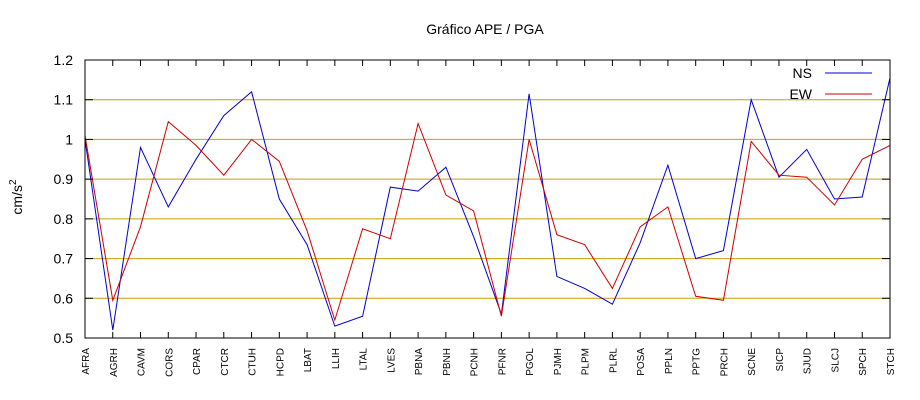  I want to click on x-tick-label: PGOL, so click(530, 362).